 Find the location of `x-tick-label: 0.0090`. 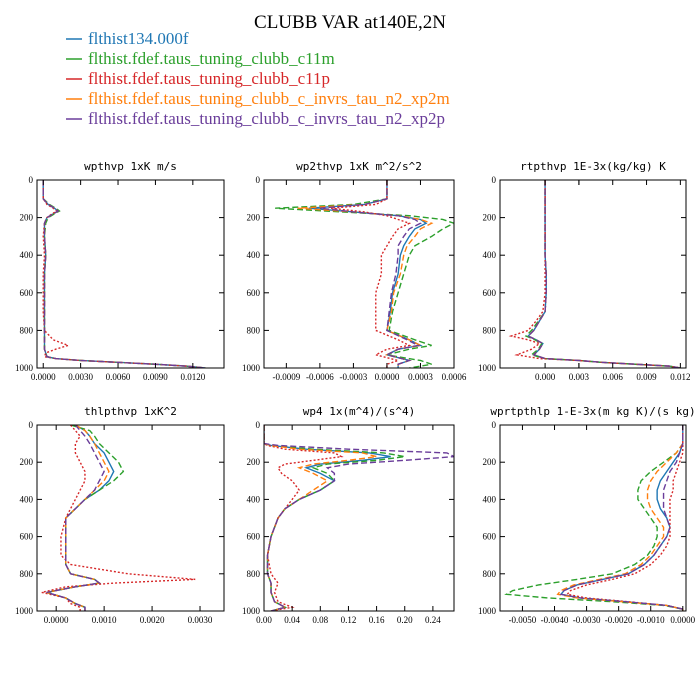

x-tick-label: 0.0090 is located at coordinates (155, 377).